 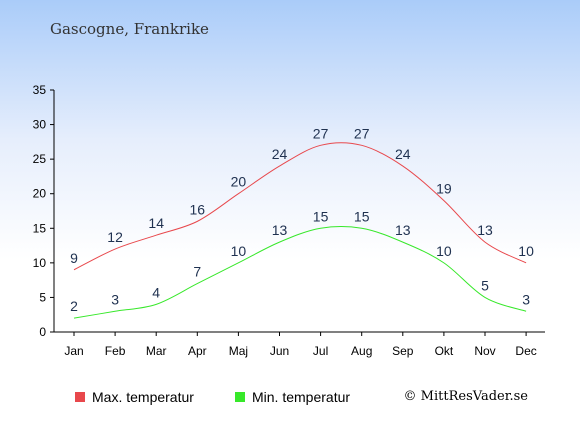 I want to click on max-data-label: 13, so click(x=485, y=230).